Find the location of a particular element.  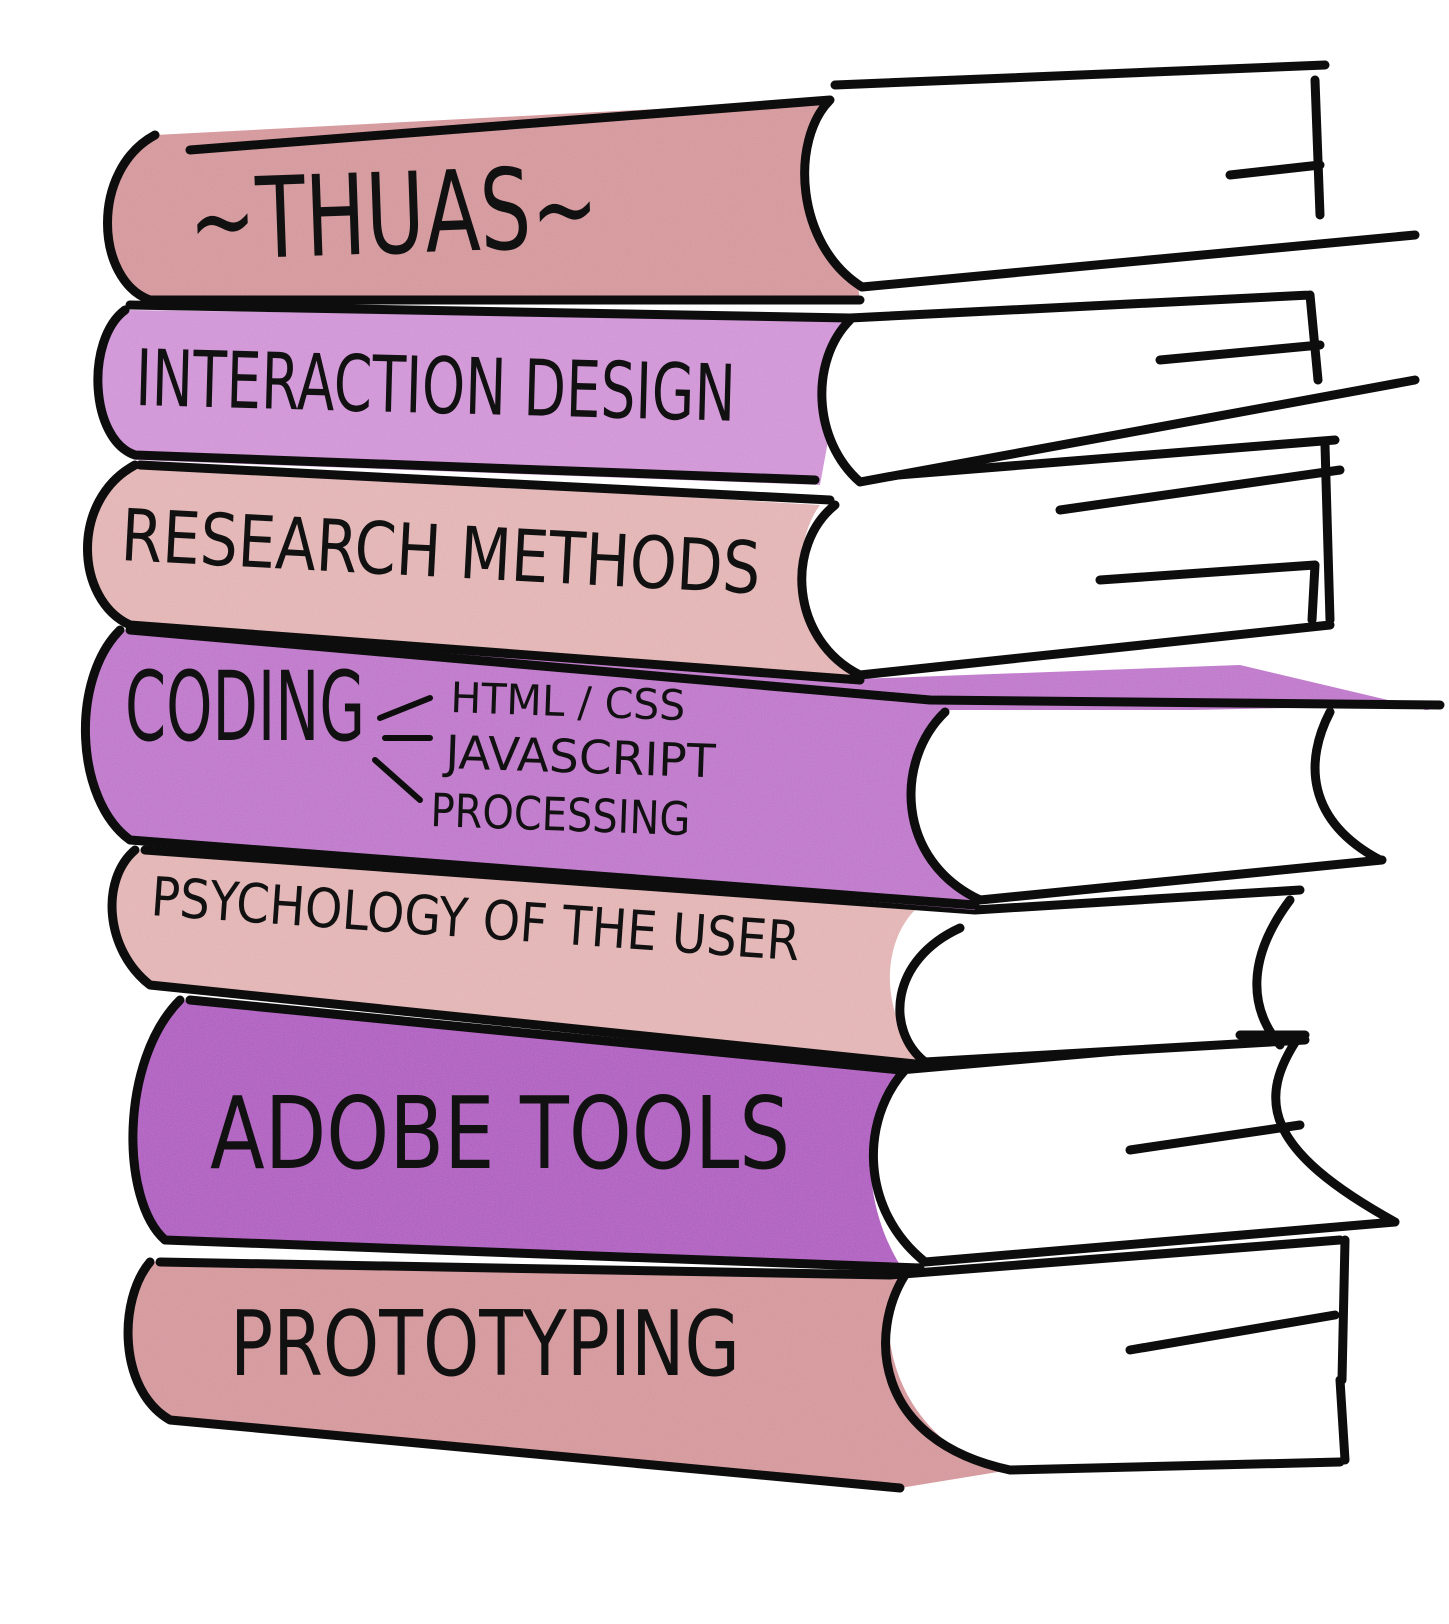

book-prototyping-outline is located at coordinates (736, 1364).